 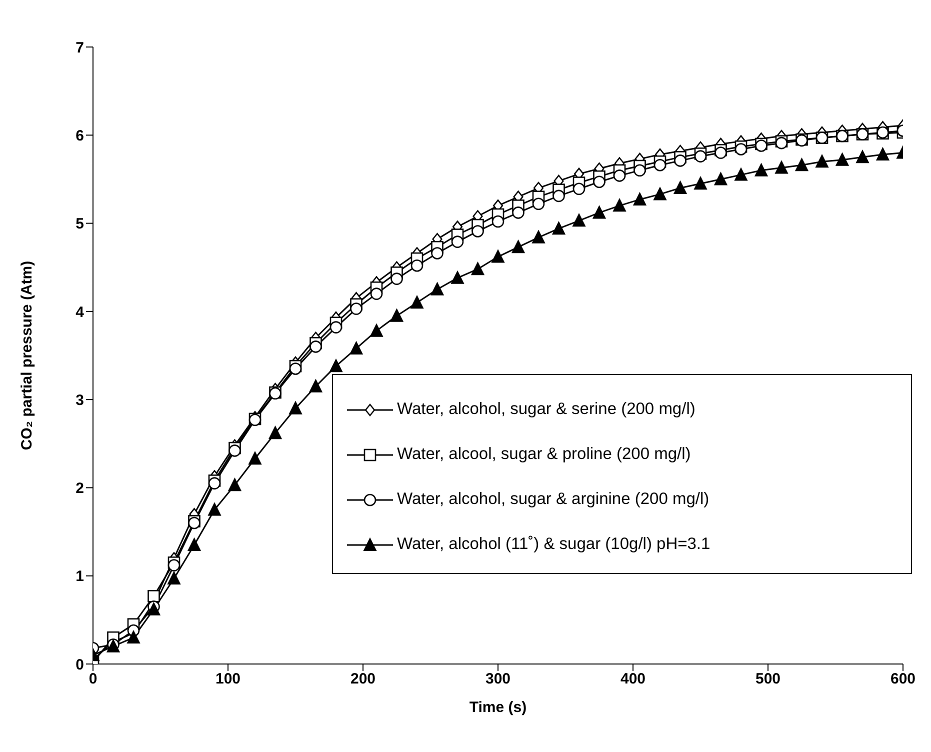 I want to click on legend-label: Water, alcool, sugar & proline (200 mg/l), so click(x=544, y=454).